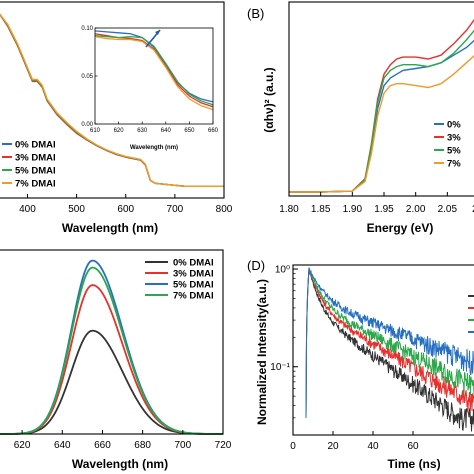  Describe the element at coordinates (76, 209) in the screenshot. I see `panel-a-x-tick-500: 500` at that location.